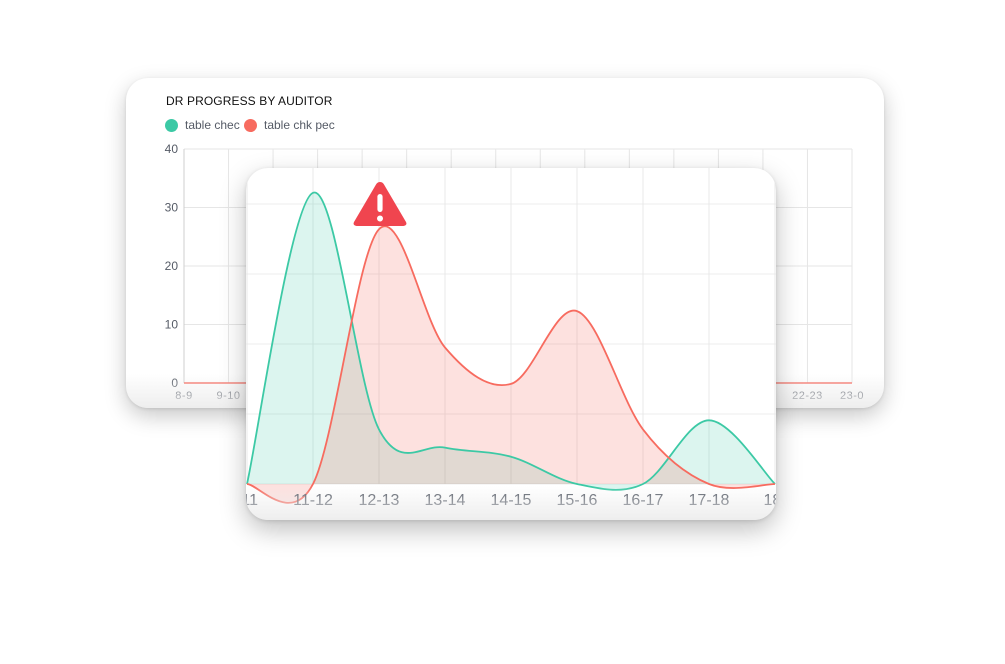 Image resolution: width=1005 pixels, height=664 pixels. I want to click on x-tick-label: 17-18, so click(709, 500).